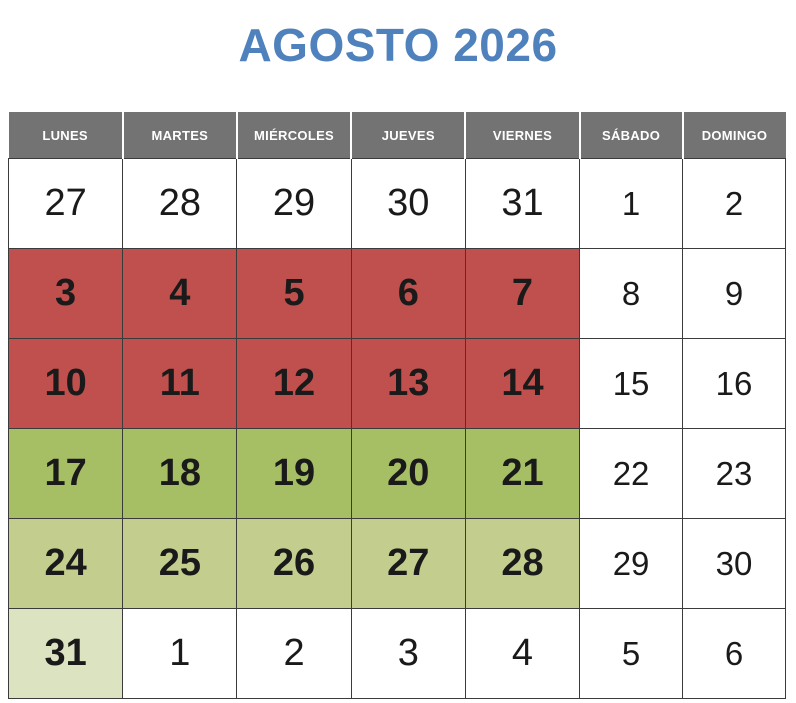 The height and width of the screenshot is (703, 796). I want to click on calendar-day-cell: 23, so click(734, 473).